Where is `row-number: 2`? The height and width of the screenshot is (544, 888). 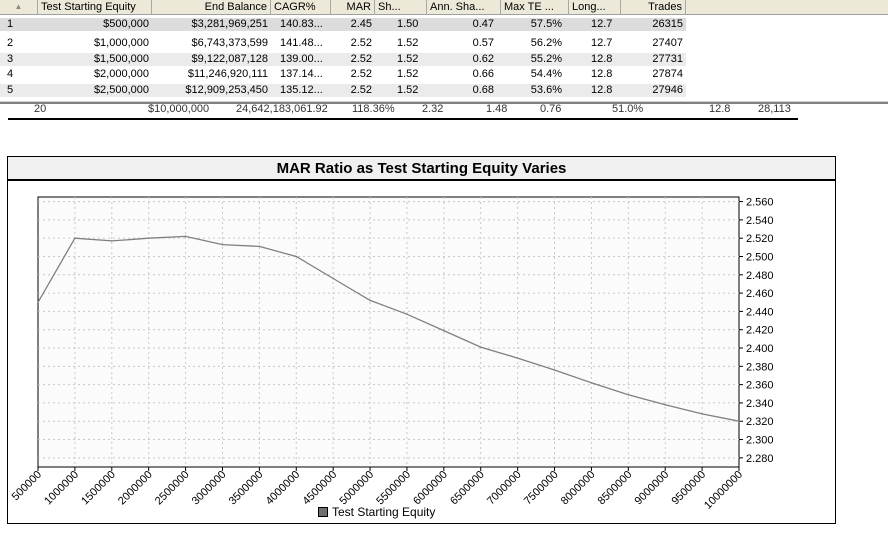
row-number: 2 is located at coordinates (10, 43).